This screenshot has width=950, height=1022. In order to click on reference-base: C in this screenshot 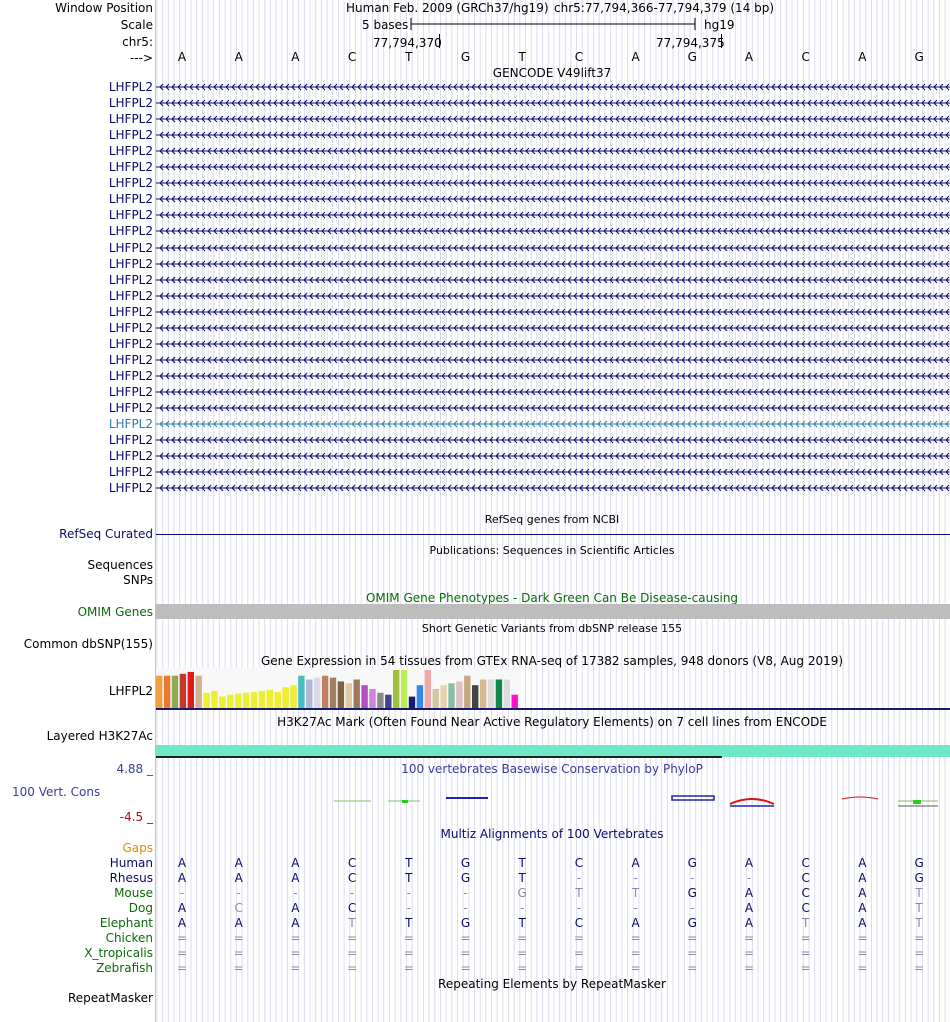, I will do `click(352, 57)`.